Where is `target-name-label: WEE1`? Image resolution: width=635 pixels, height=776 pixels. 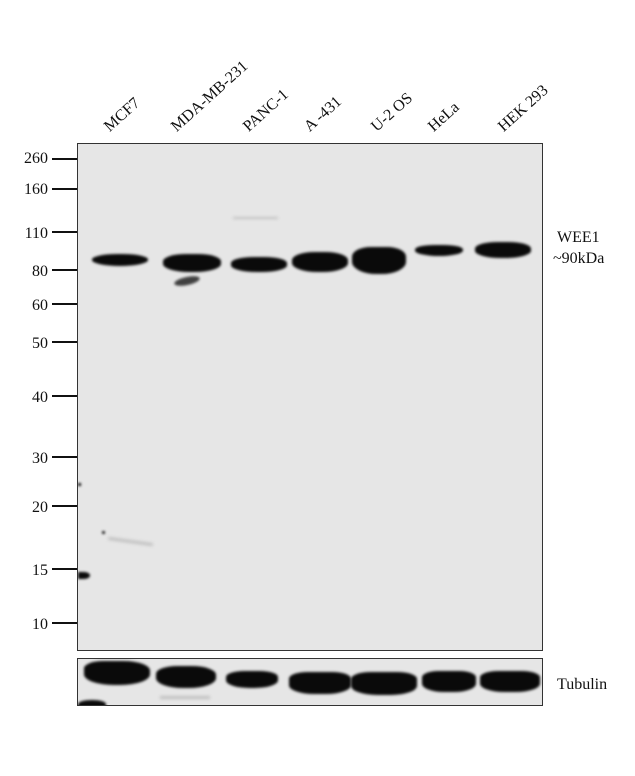
target-name-label: WEE1 is located at coordinates (578, 237).